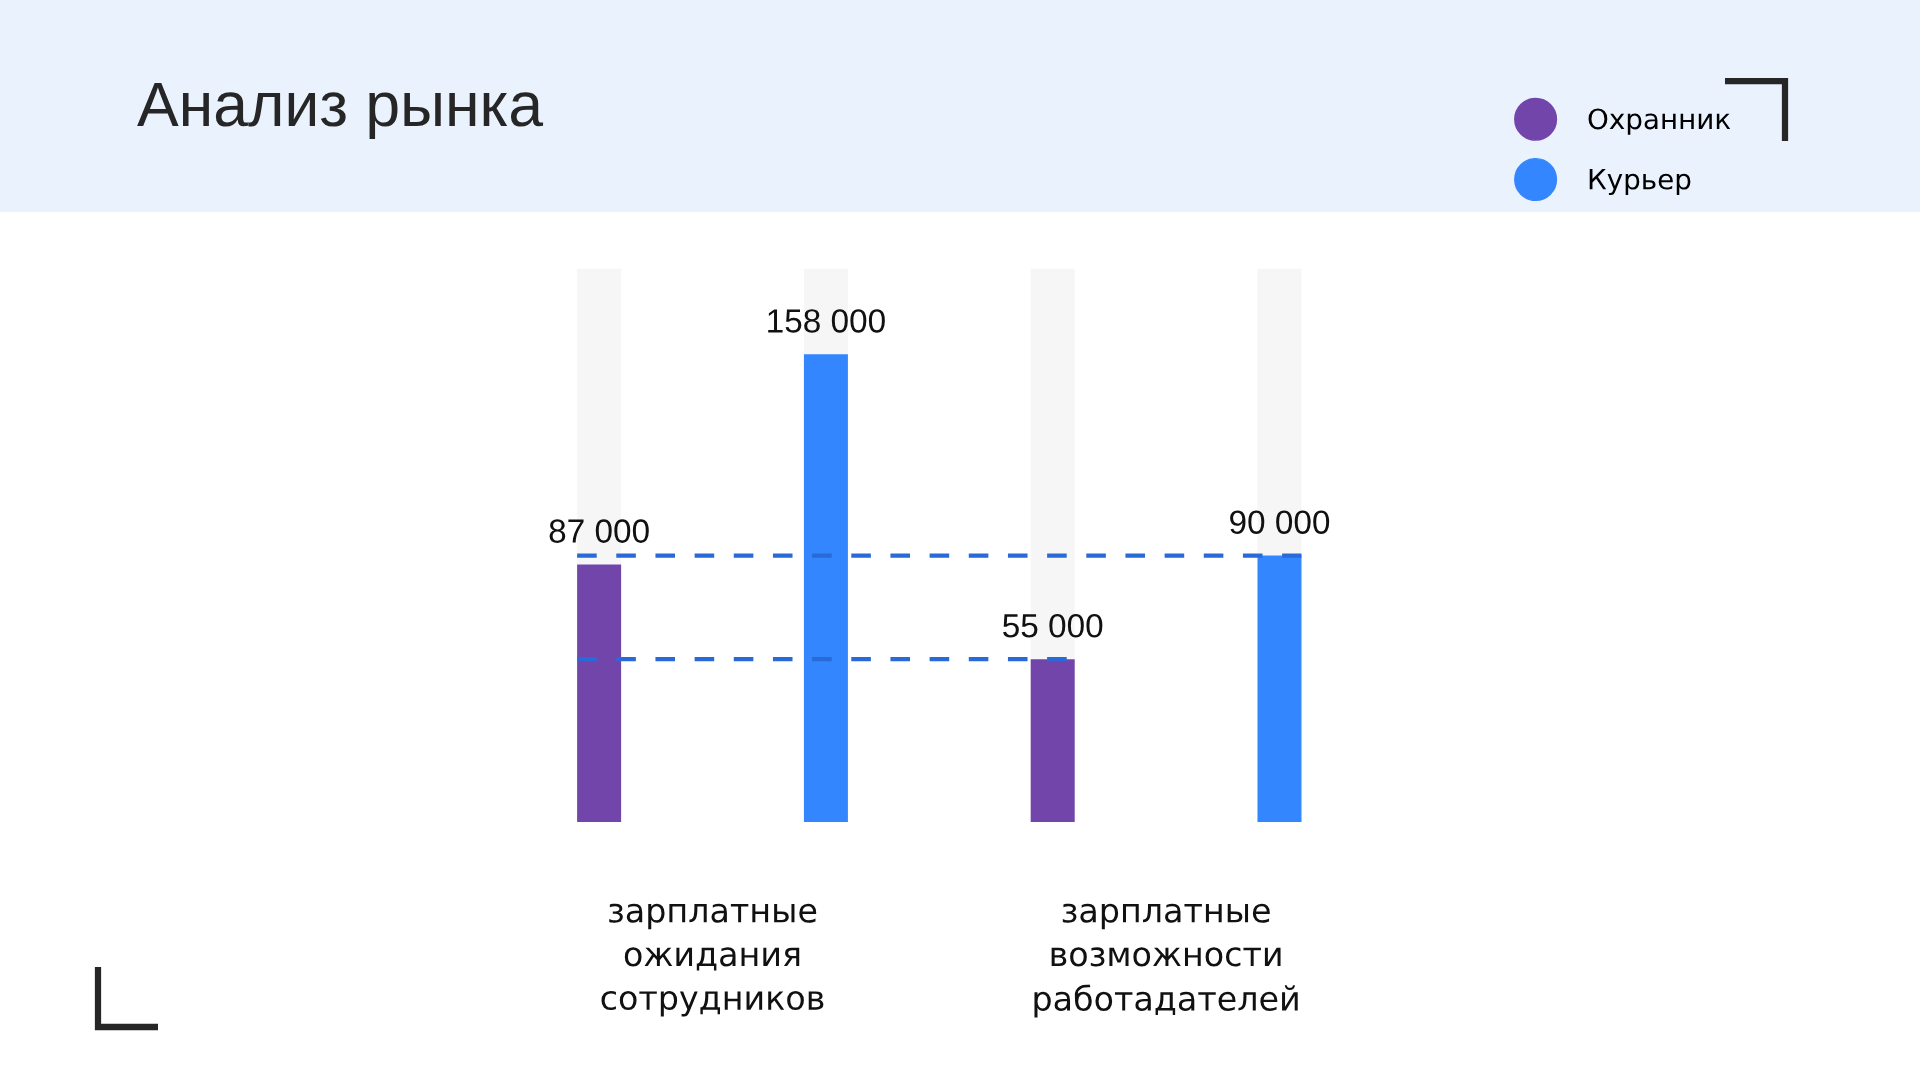 This screenshot has height=1080, width=1920. What do you see at coordinates (1166, 960) in the screenshot?
I see `x-tick-label: зарплатные возможности работадателей` at bounding box center [1166, 960].